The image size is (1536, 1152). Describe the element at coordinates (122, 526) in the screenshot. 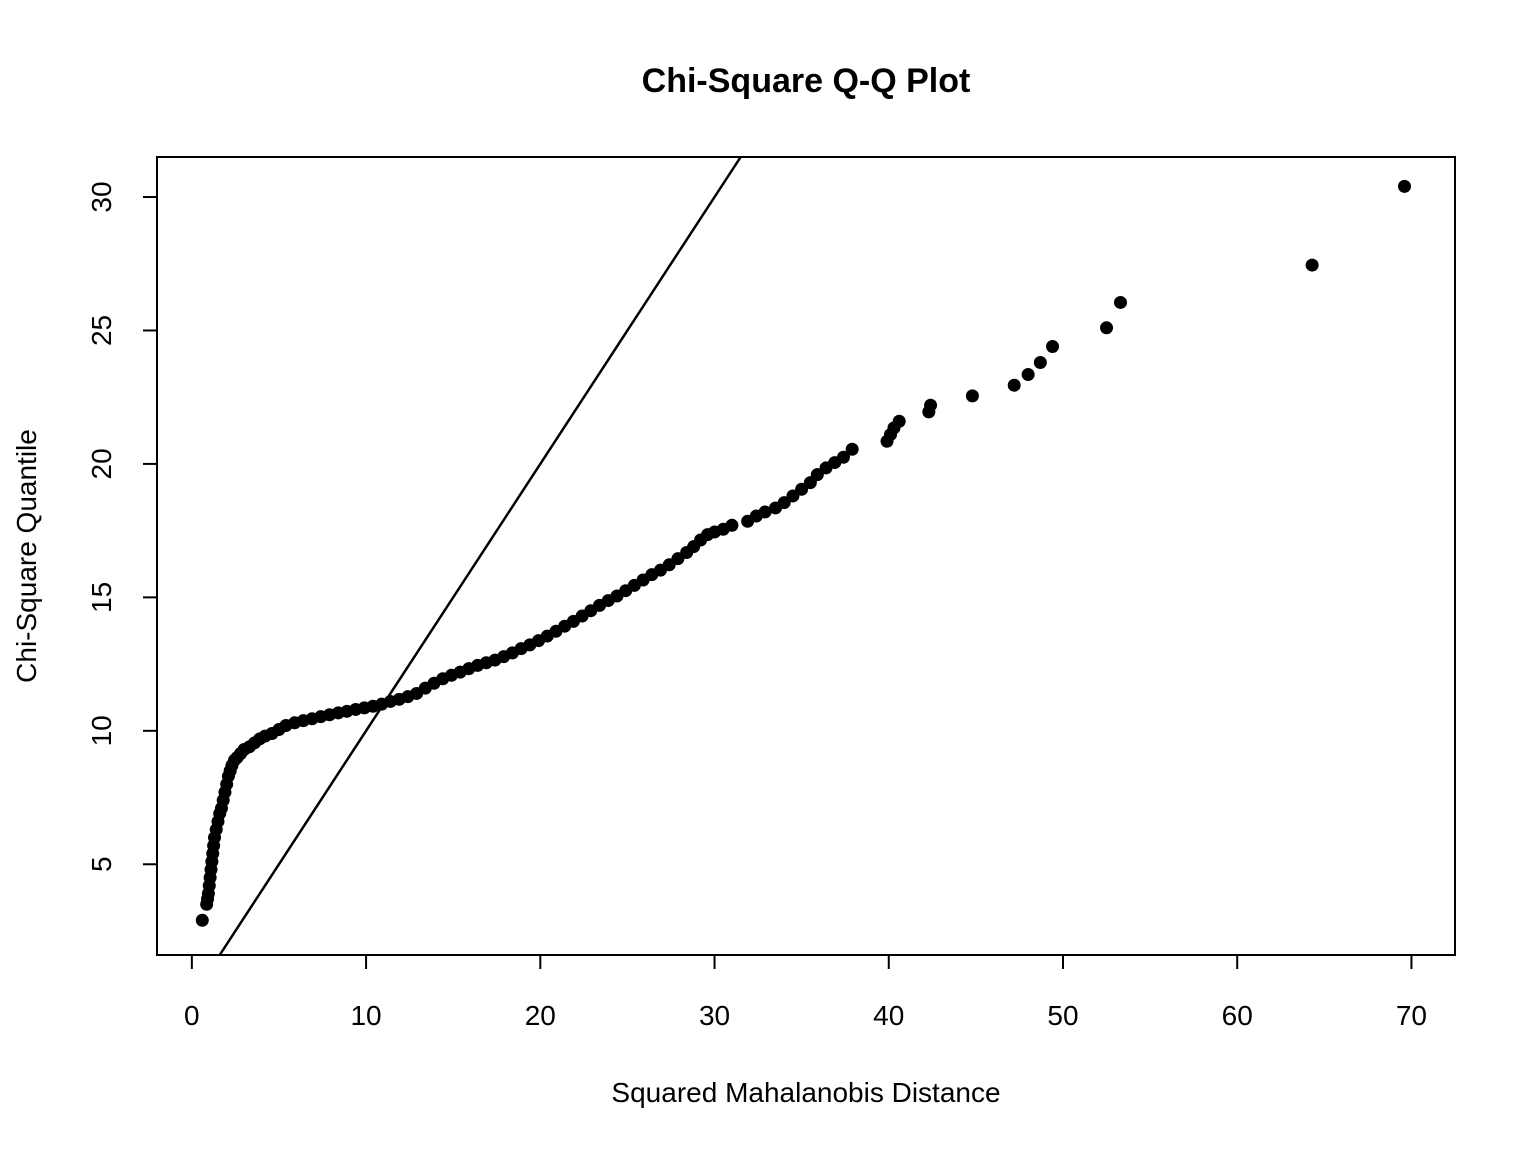

I see `y-axis: 5 10 15 20 25 30` at that location.